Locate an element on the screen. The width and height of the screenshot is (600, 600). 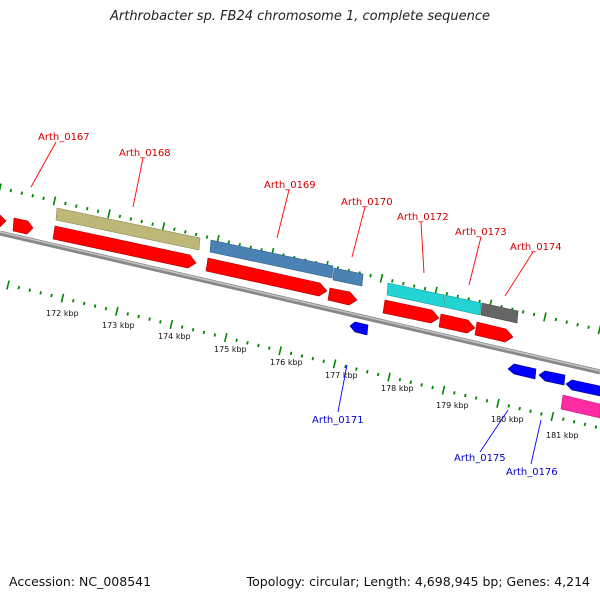
gene-label: Arth_0176 is located at coordinates (532, 472).